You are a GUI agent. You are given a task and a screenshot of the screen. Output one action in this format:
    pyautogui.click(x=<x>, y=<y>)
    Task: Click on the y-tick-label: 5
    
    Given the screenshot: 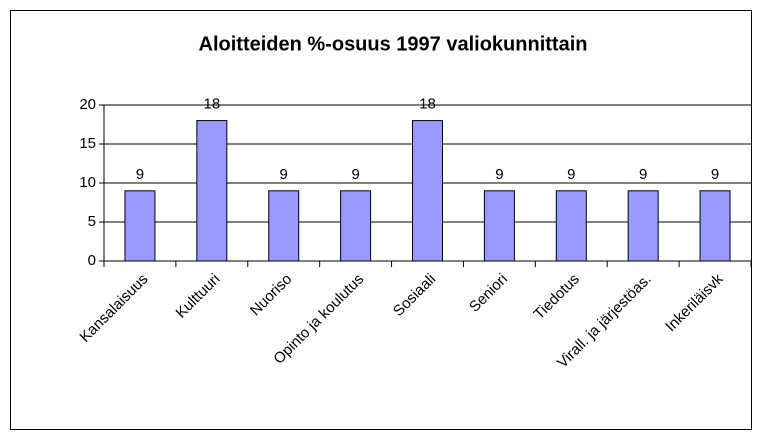 What is the action you would take?
    pyautogui.click(x=92, y=221)
    